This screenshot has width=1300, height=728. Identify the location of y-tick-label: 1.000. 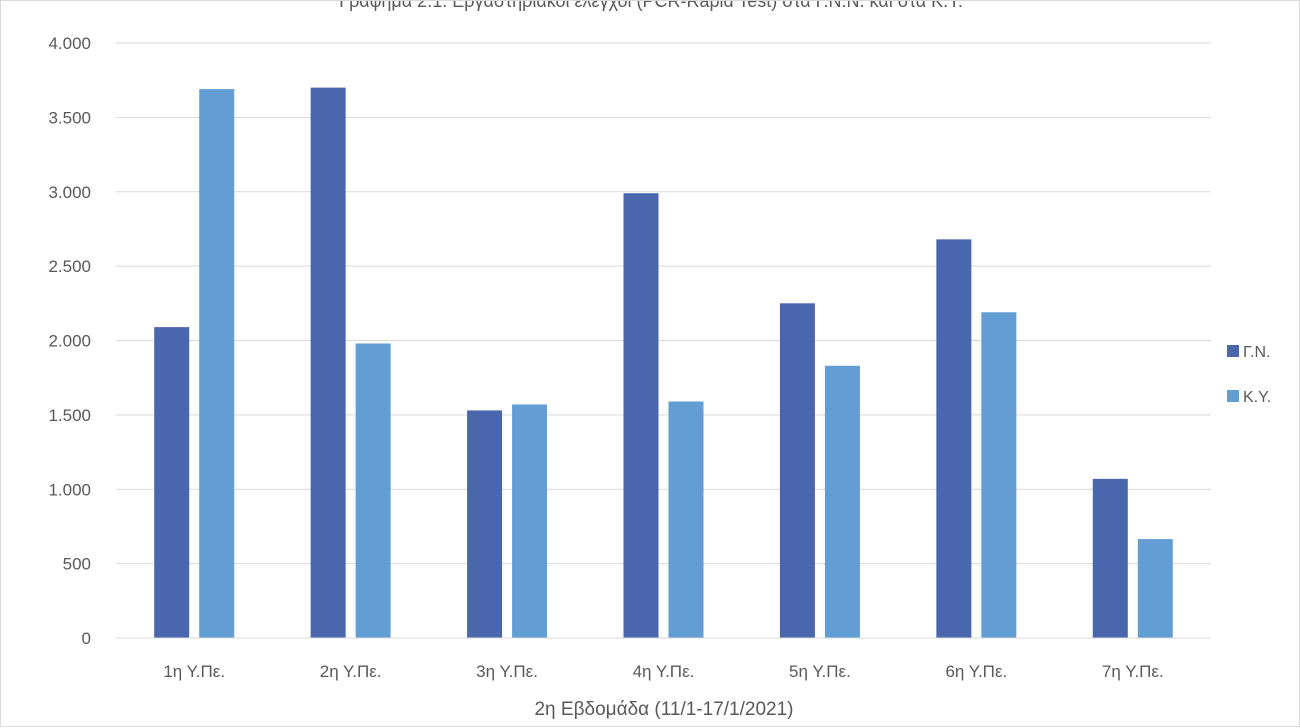
(69, 489).